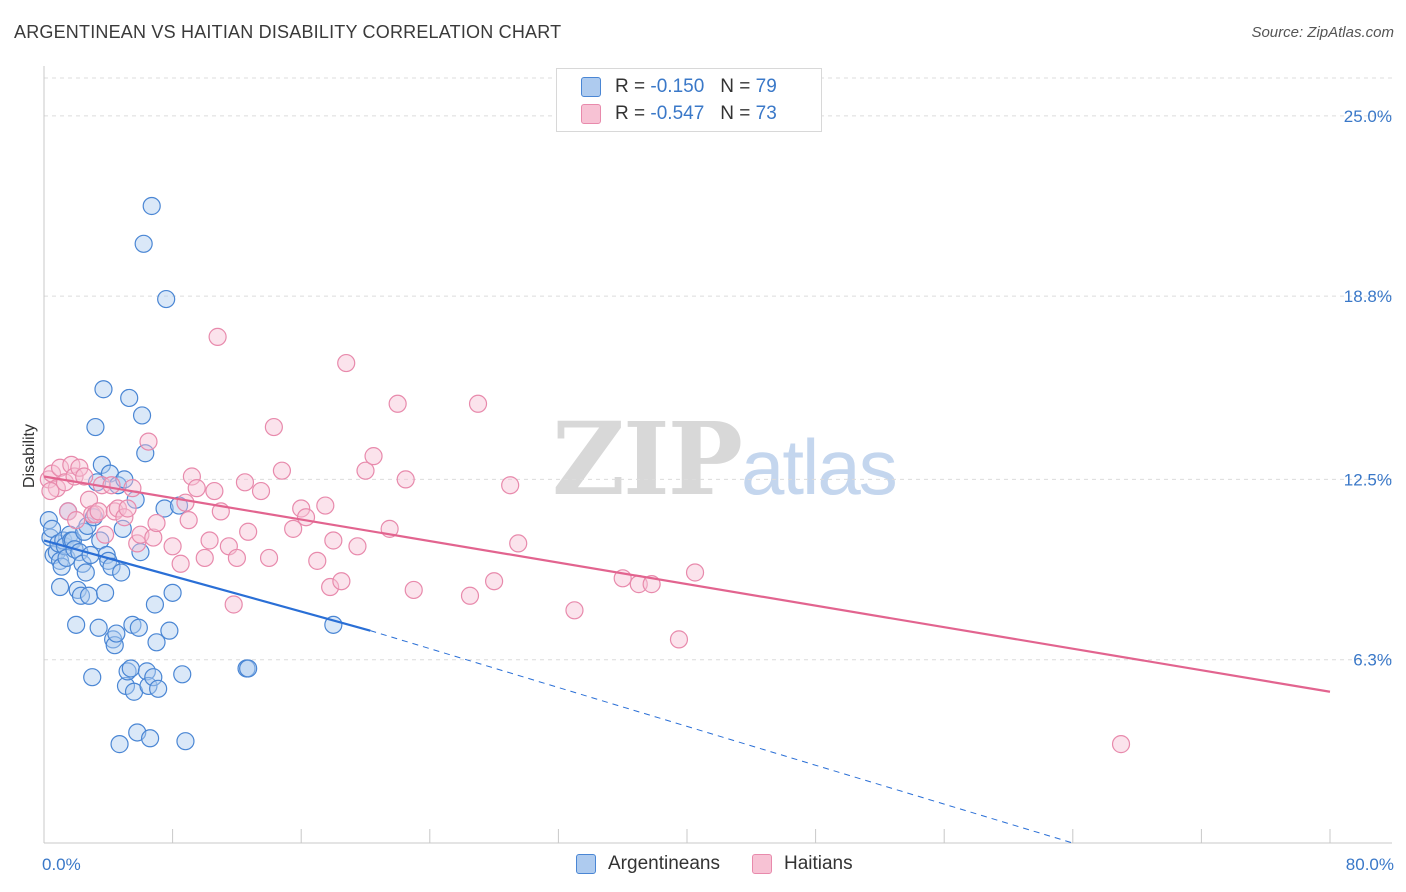 This screenshot has width=1406, height=892. What do you see at coordinates (1322, 32) in the screenshot?
I see `source-label: Source: ZipAtlas.com` at bounding box center [1322, 32].